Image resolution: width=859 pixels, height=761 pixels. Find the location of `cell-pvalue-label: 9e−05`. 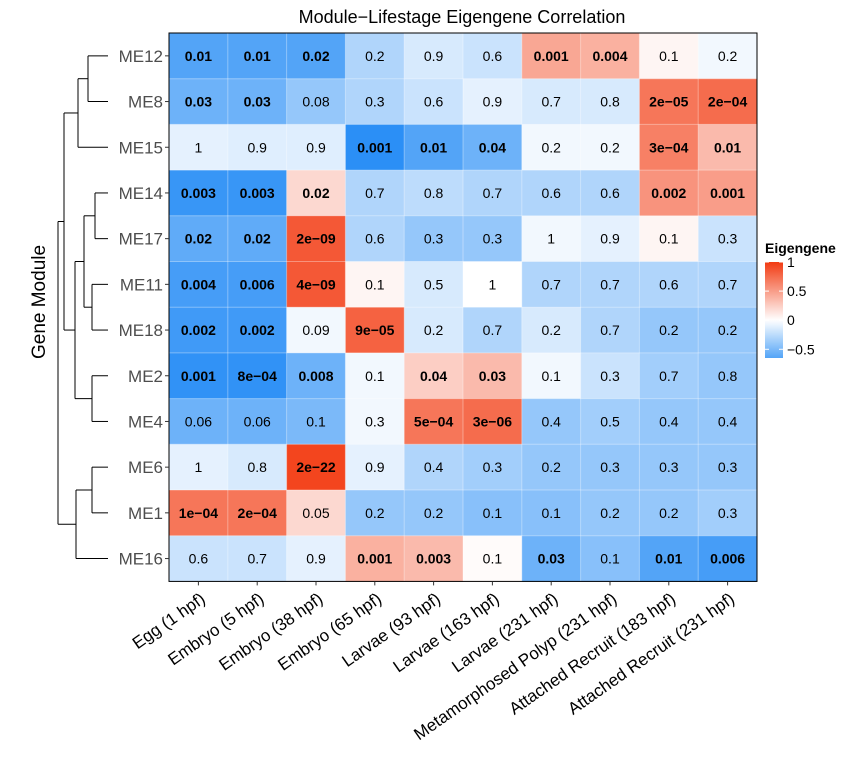

cell-pvalue-label: 9e−05 is located at coordinates (375, 330).